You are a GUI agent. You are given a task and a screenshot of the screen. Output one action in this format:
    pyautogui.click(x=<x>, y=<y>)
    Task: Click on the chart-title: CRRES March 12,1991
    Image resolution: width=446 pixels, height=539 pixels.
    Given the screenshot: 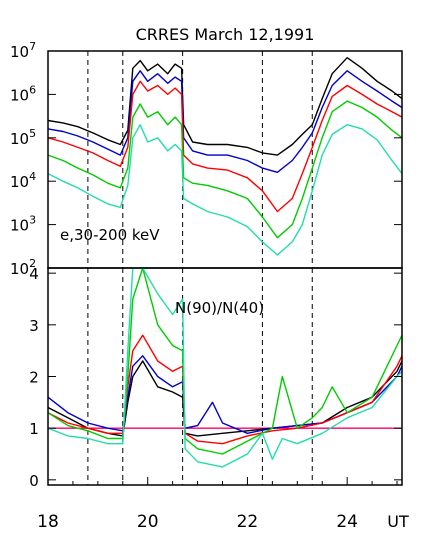 What is the action you would take?
    pyautogui.click(x=225, y=34)
    